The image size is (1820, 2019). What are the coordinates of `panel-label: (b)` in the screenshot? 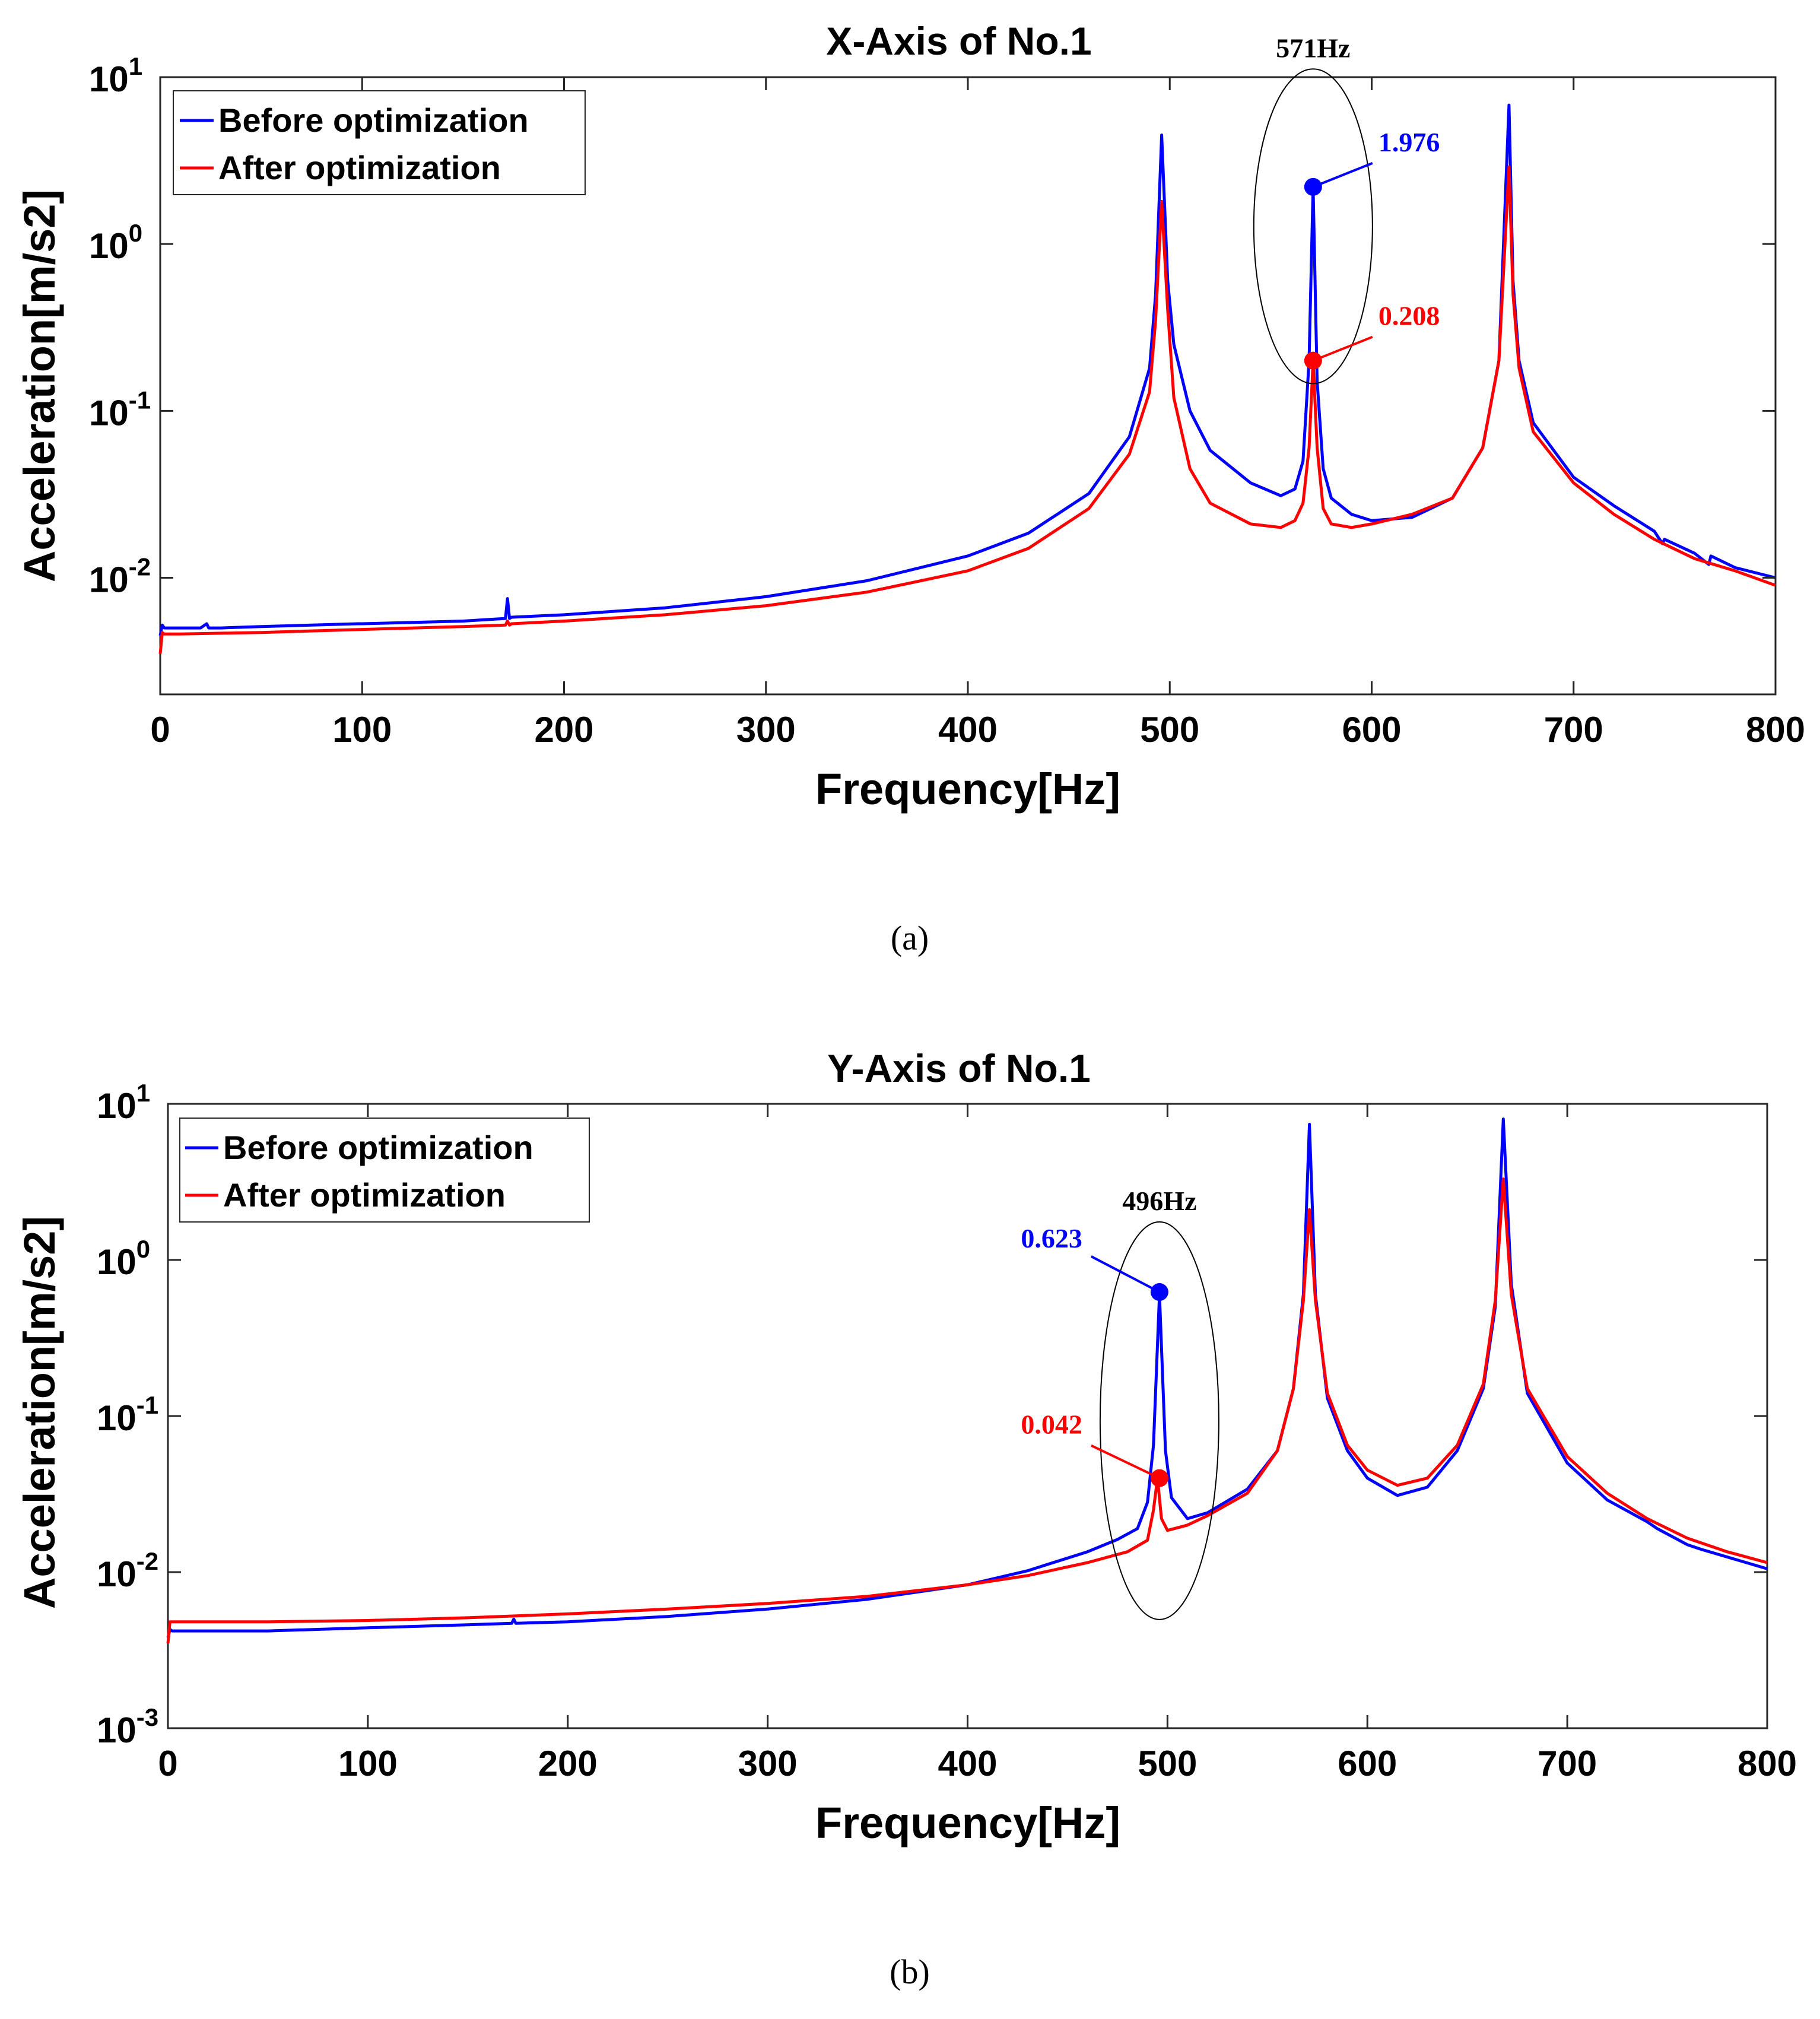 It's located at (910, 1972).